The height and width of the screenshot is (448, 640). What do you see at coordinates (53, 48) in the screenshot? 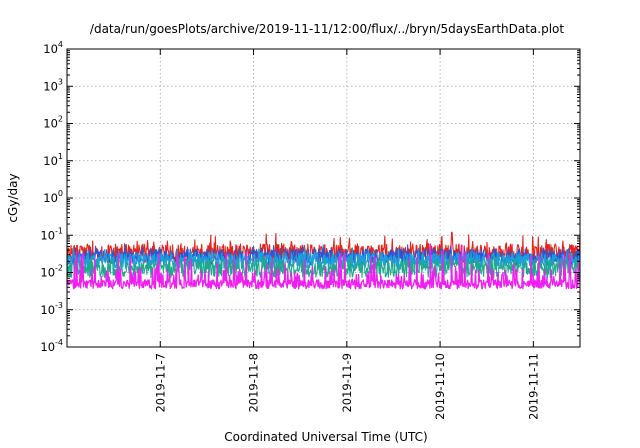
I see `y-tick-label: 10⁴` at bounding box center [53, 48].